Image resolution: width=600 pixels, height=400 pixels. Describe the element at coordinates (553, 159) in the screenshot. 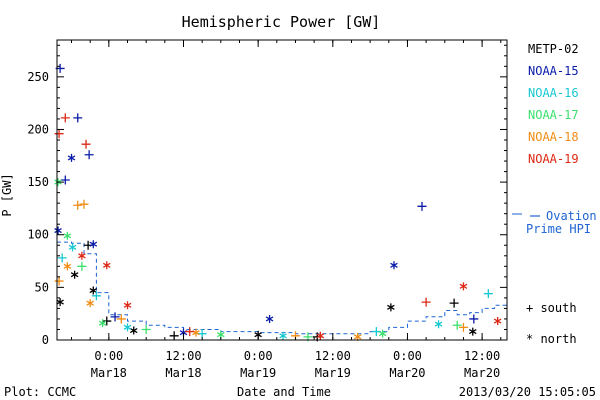

I see `legend-noaa-19: NOAA-19` at that location.